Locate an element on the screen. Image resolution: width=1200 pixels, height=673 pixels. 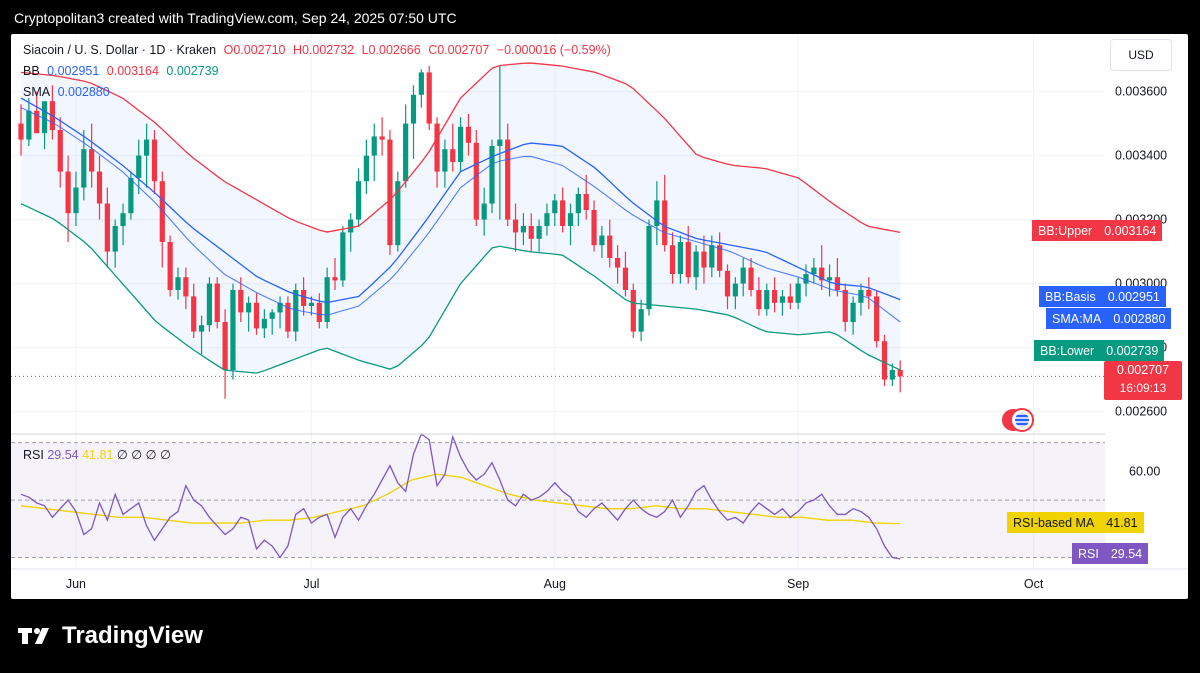
legend-sma: SMA 0.002880 is located at coordinates (68, 92).